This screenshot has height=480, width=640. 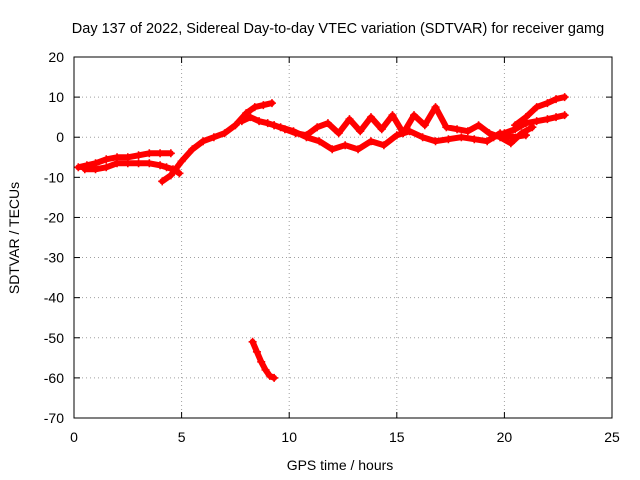 I want to click on x-tick-label: 20, so click(x=505, y=437).